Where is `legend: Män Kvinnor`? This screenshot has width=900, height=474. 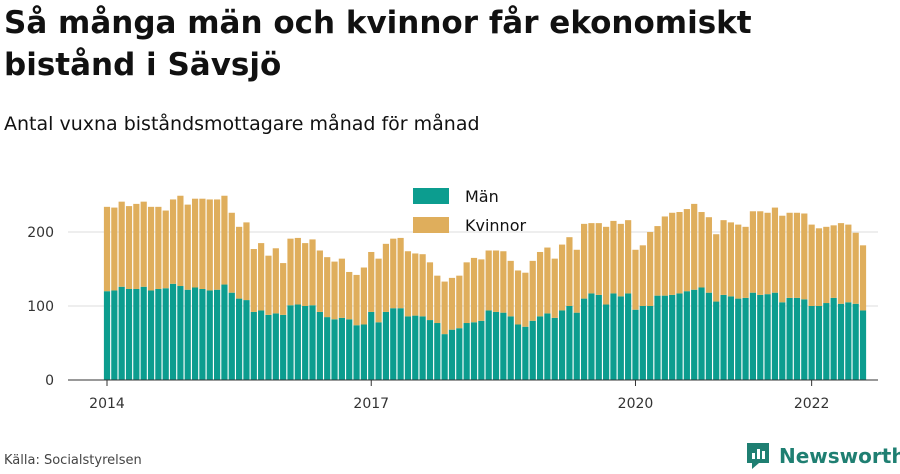 legend: Män Kvinnor is located at coordinates (469, 211).